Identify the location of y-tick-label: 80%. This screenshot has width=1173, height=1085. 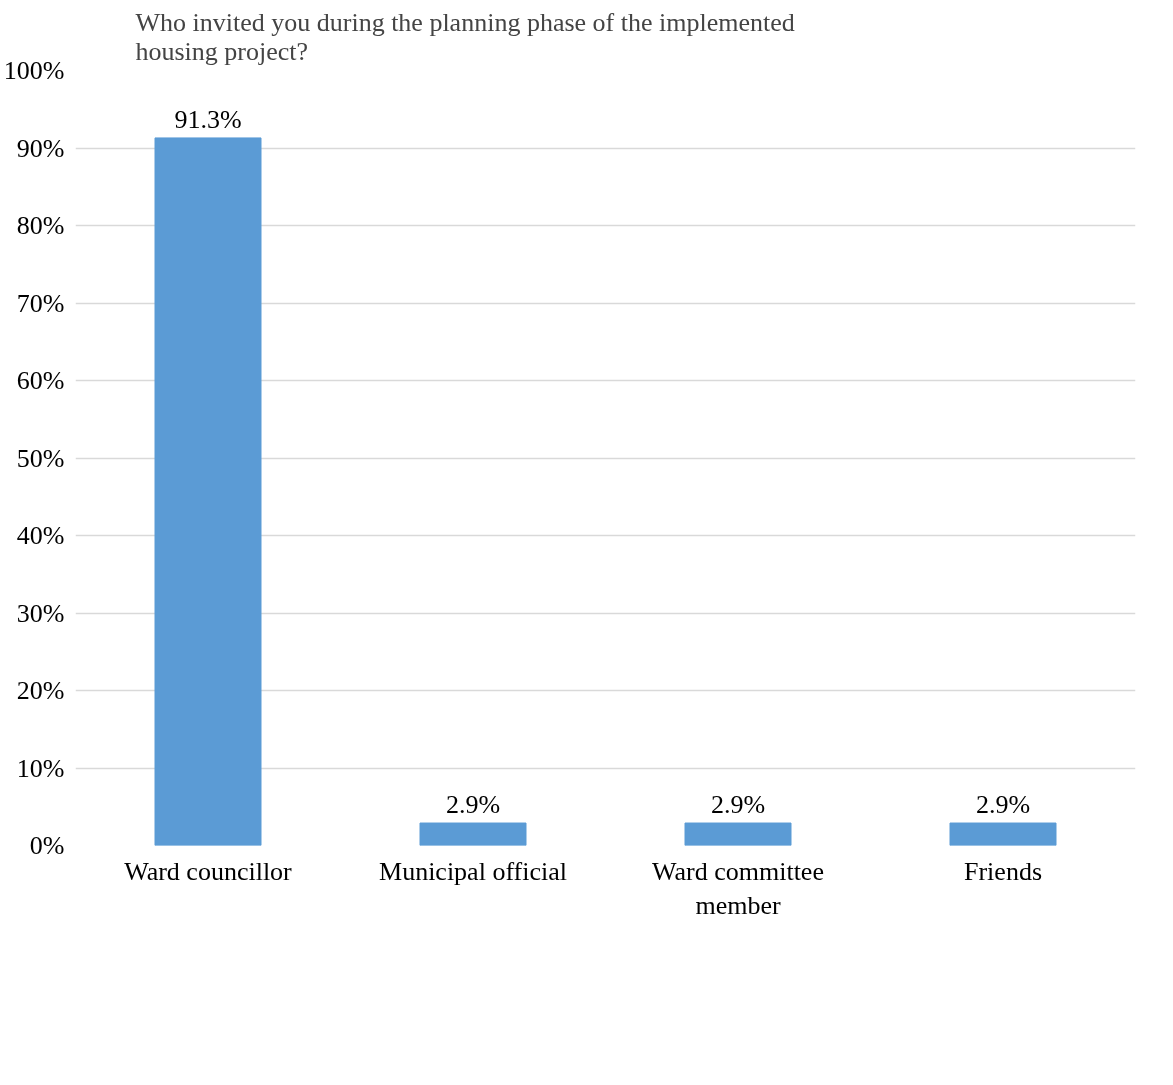
(40, 225).